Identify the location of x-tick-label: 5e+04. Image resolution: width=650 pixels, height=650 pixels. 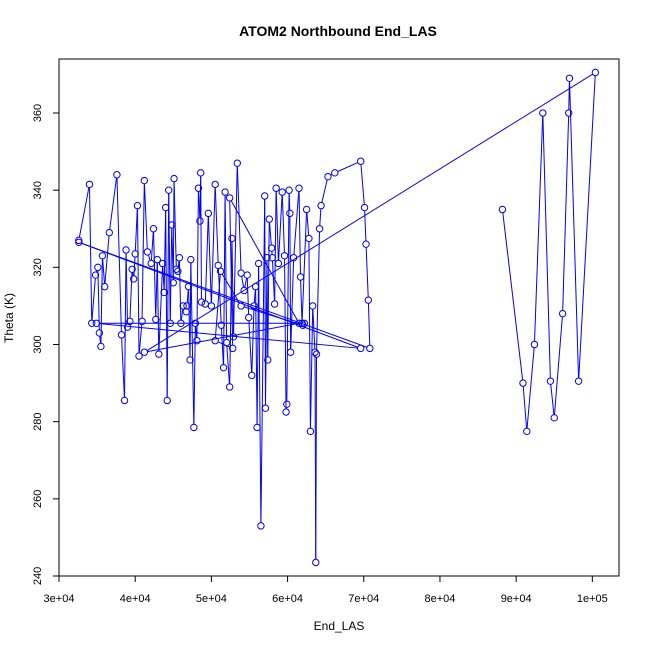
(211, 599).